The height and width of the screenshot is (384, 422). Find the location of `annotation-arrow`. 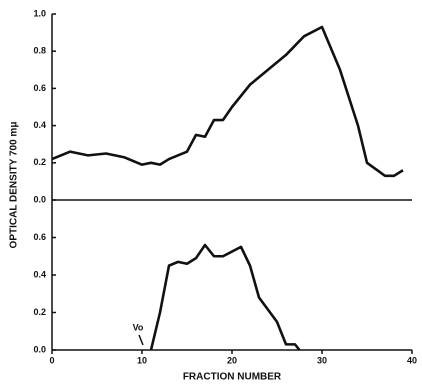

annotation-arrow is located at coordinates (141, 340).